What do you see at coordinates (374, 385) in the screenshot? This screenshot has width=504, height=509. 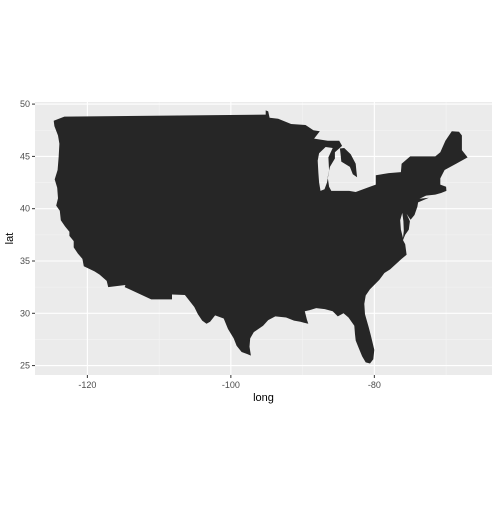 I see `x-tick-label: -80` at bounding box center [374, 385].